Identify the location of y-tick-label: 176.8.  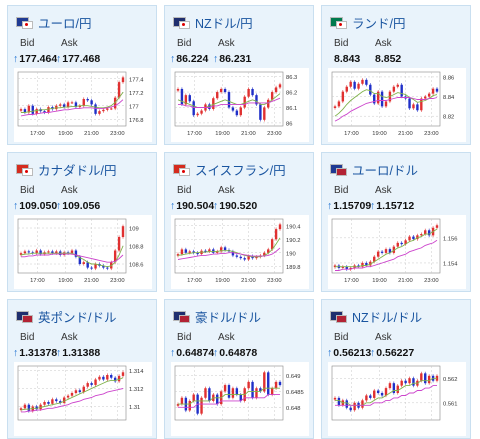
(136, 121).